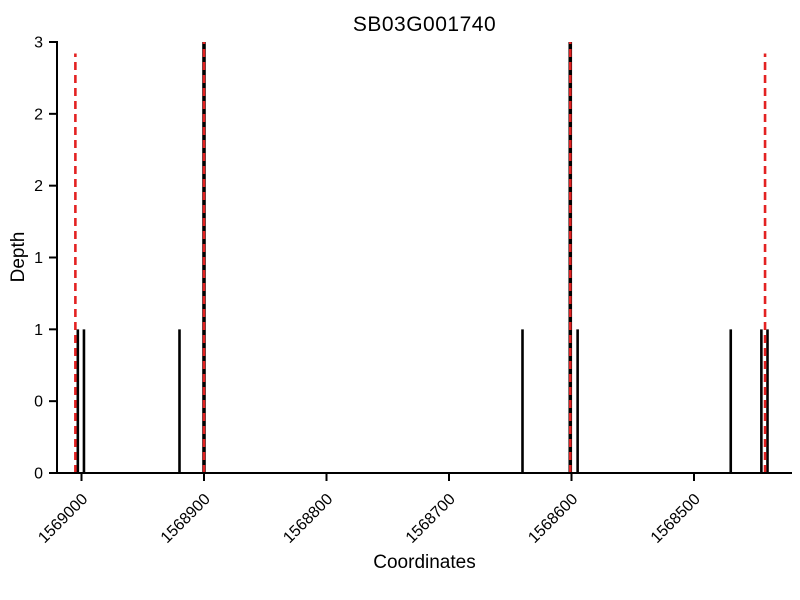 The height and width of the screenshot is (600, 800). Describe the element at coordinates (424, 562) in the screenshot. I see `x-axis-label: Coordinates` at that location.